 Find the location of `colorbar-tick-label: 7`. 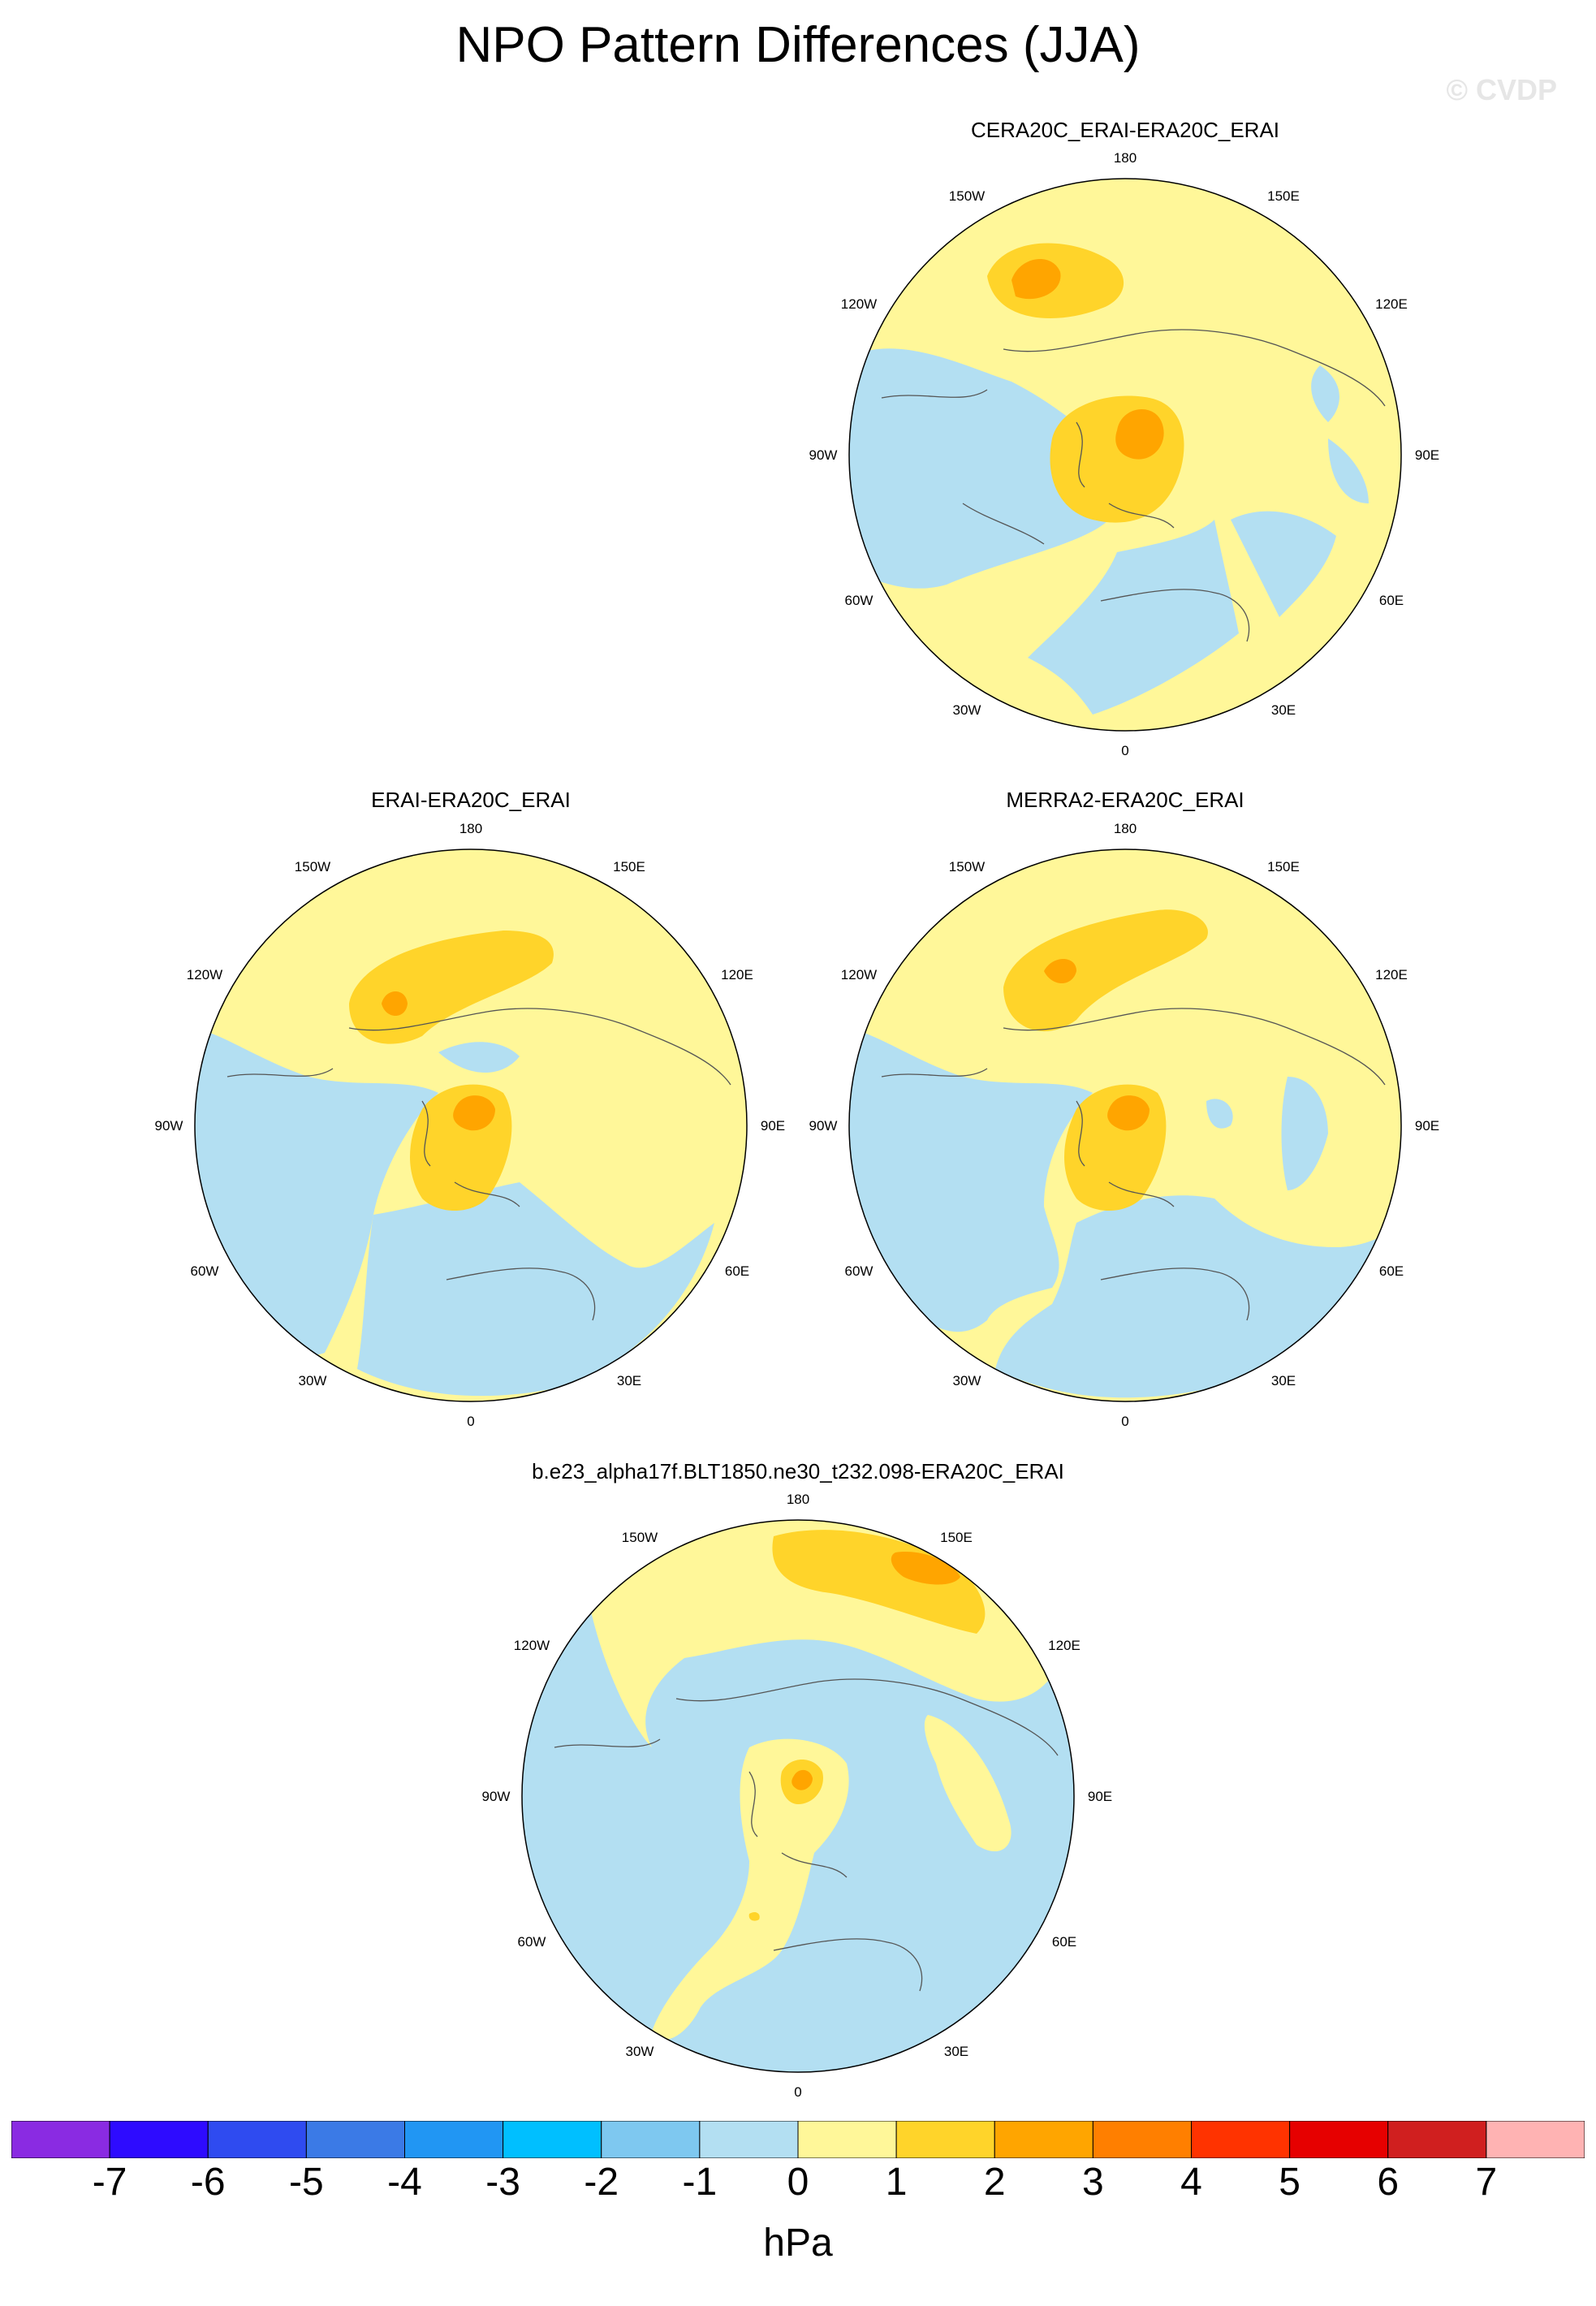

colorbar-tick-label: 7 is located at coordinates (1486, 2182).